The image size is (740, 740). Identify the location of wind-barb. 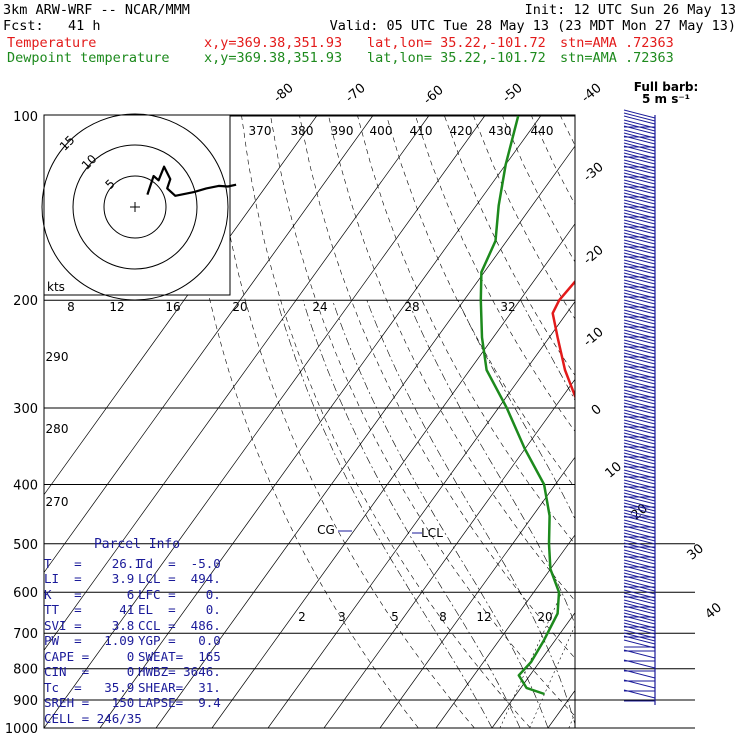
(639, 695).